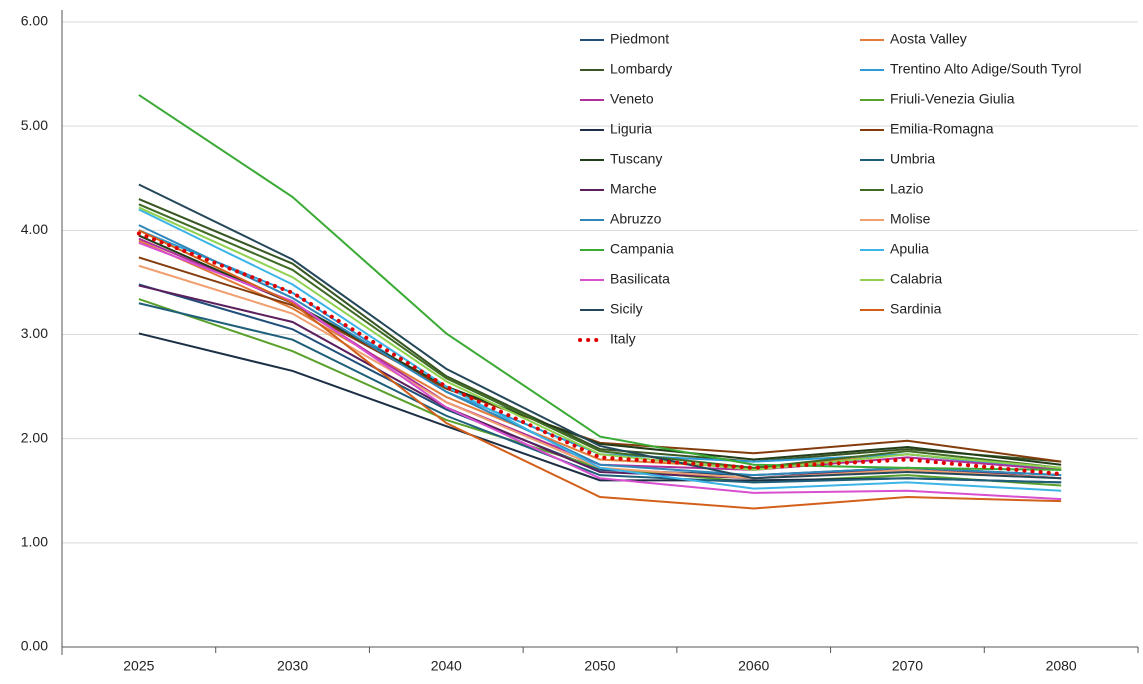 The image size is (1143, 684). Describe the element at coordinates (34, 229) in the screenshot. I see `y-tick-label: 4.00` at that location.